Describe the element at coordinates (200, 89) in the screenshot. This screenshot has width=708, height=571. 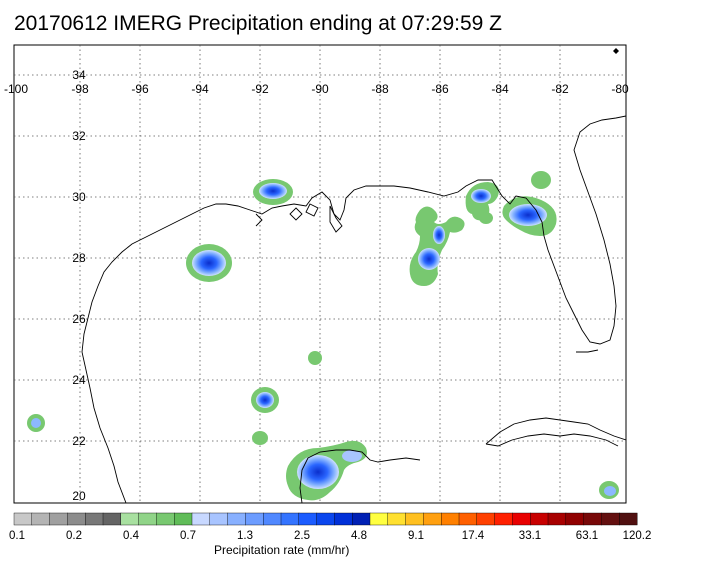
I see `lon-tick: -94` at that location.